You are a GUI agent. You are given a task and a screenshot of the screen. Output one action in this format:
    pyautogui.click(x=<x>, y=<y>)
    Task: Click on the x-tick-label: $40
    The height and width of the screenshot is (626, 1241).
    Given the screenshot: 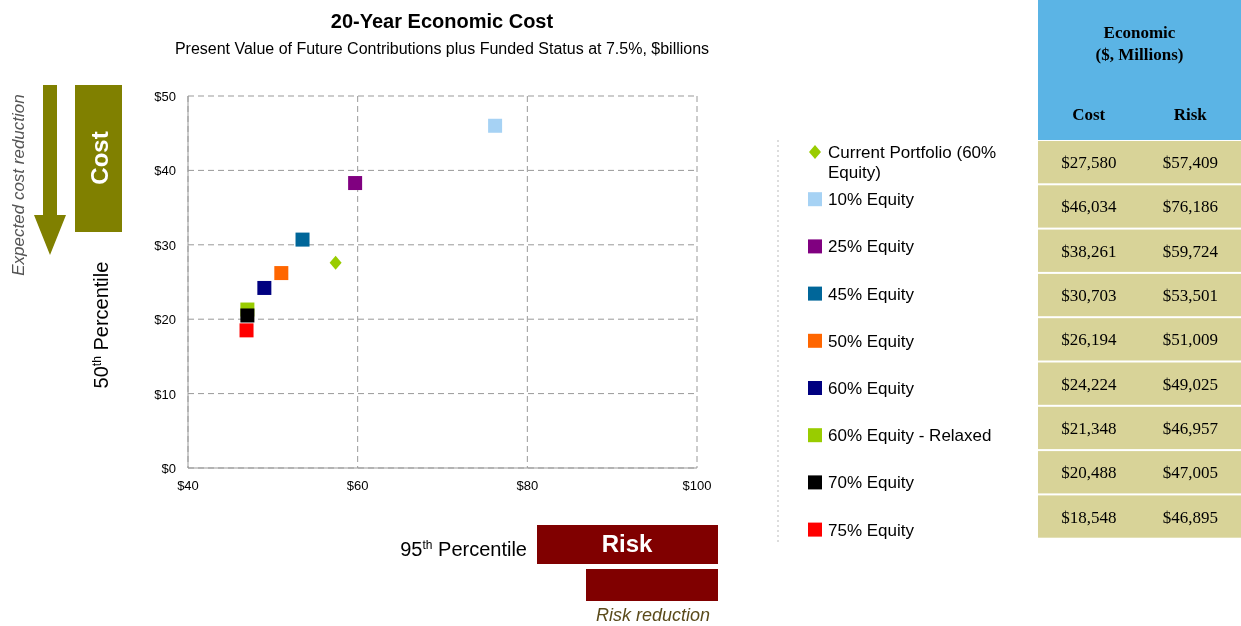 What is the action you would take?
    pyautogui.click(x=188, y=485)
    